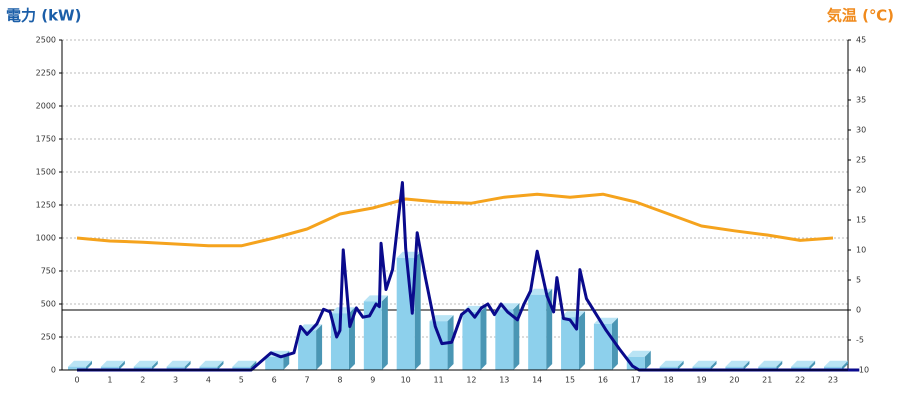 This screenshot has height=400, width=900. I want to click on x-tick-label: 14, so click(537, 380).